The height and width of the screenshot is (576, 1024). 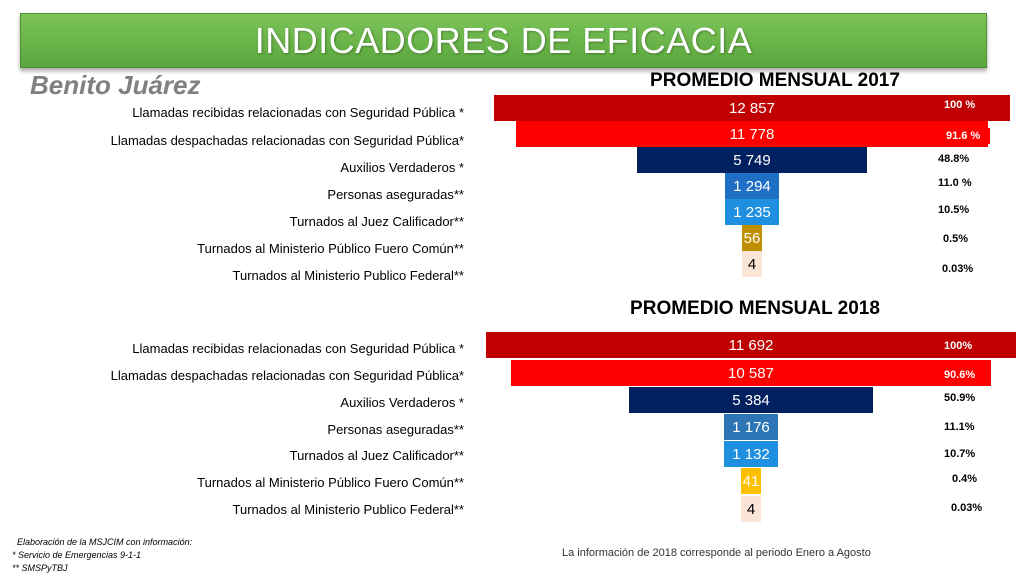 I want to click on funnel-bar: 12 857, so click(x=752, y=108).